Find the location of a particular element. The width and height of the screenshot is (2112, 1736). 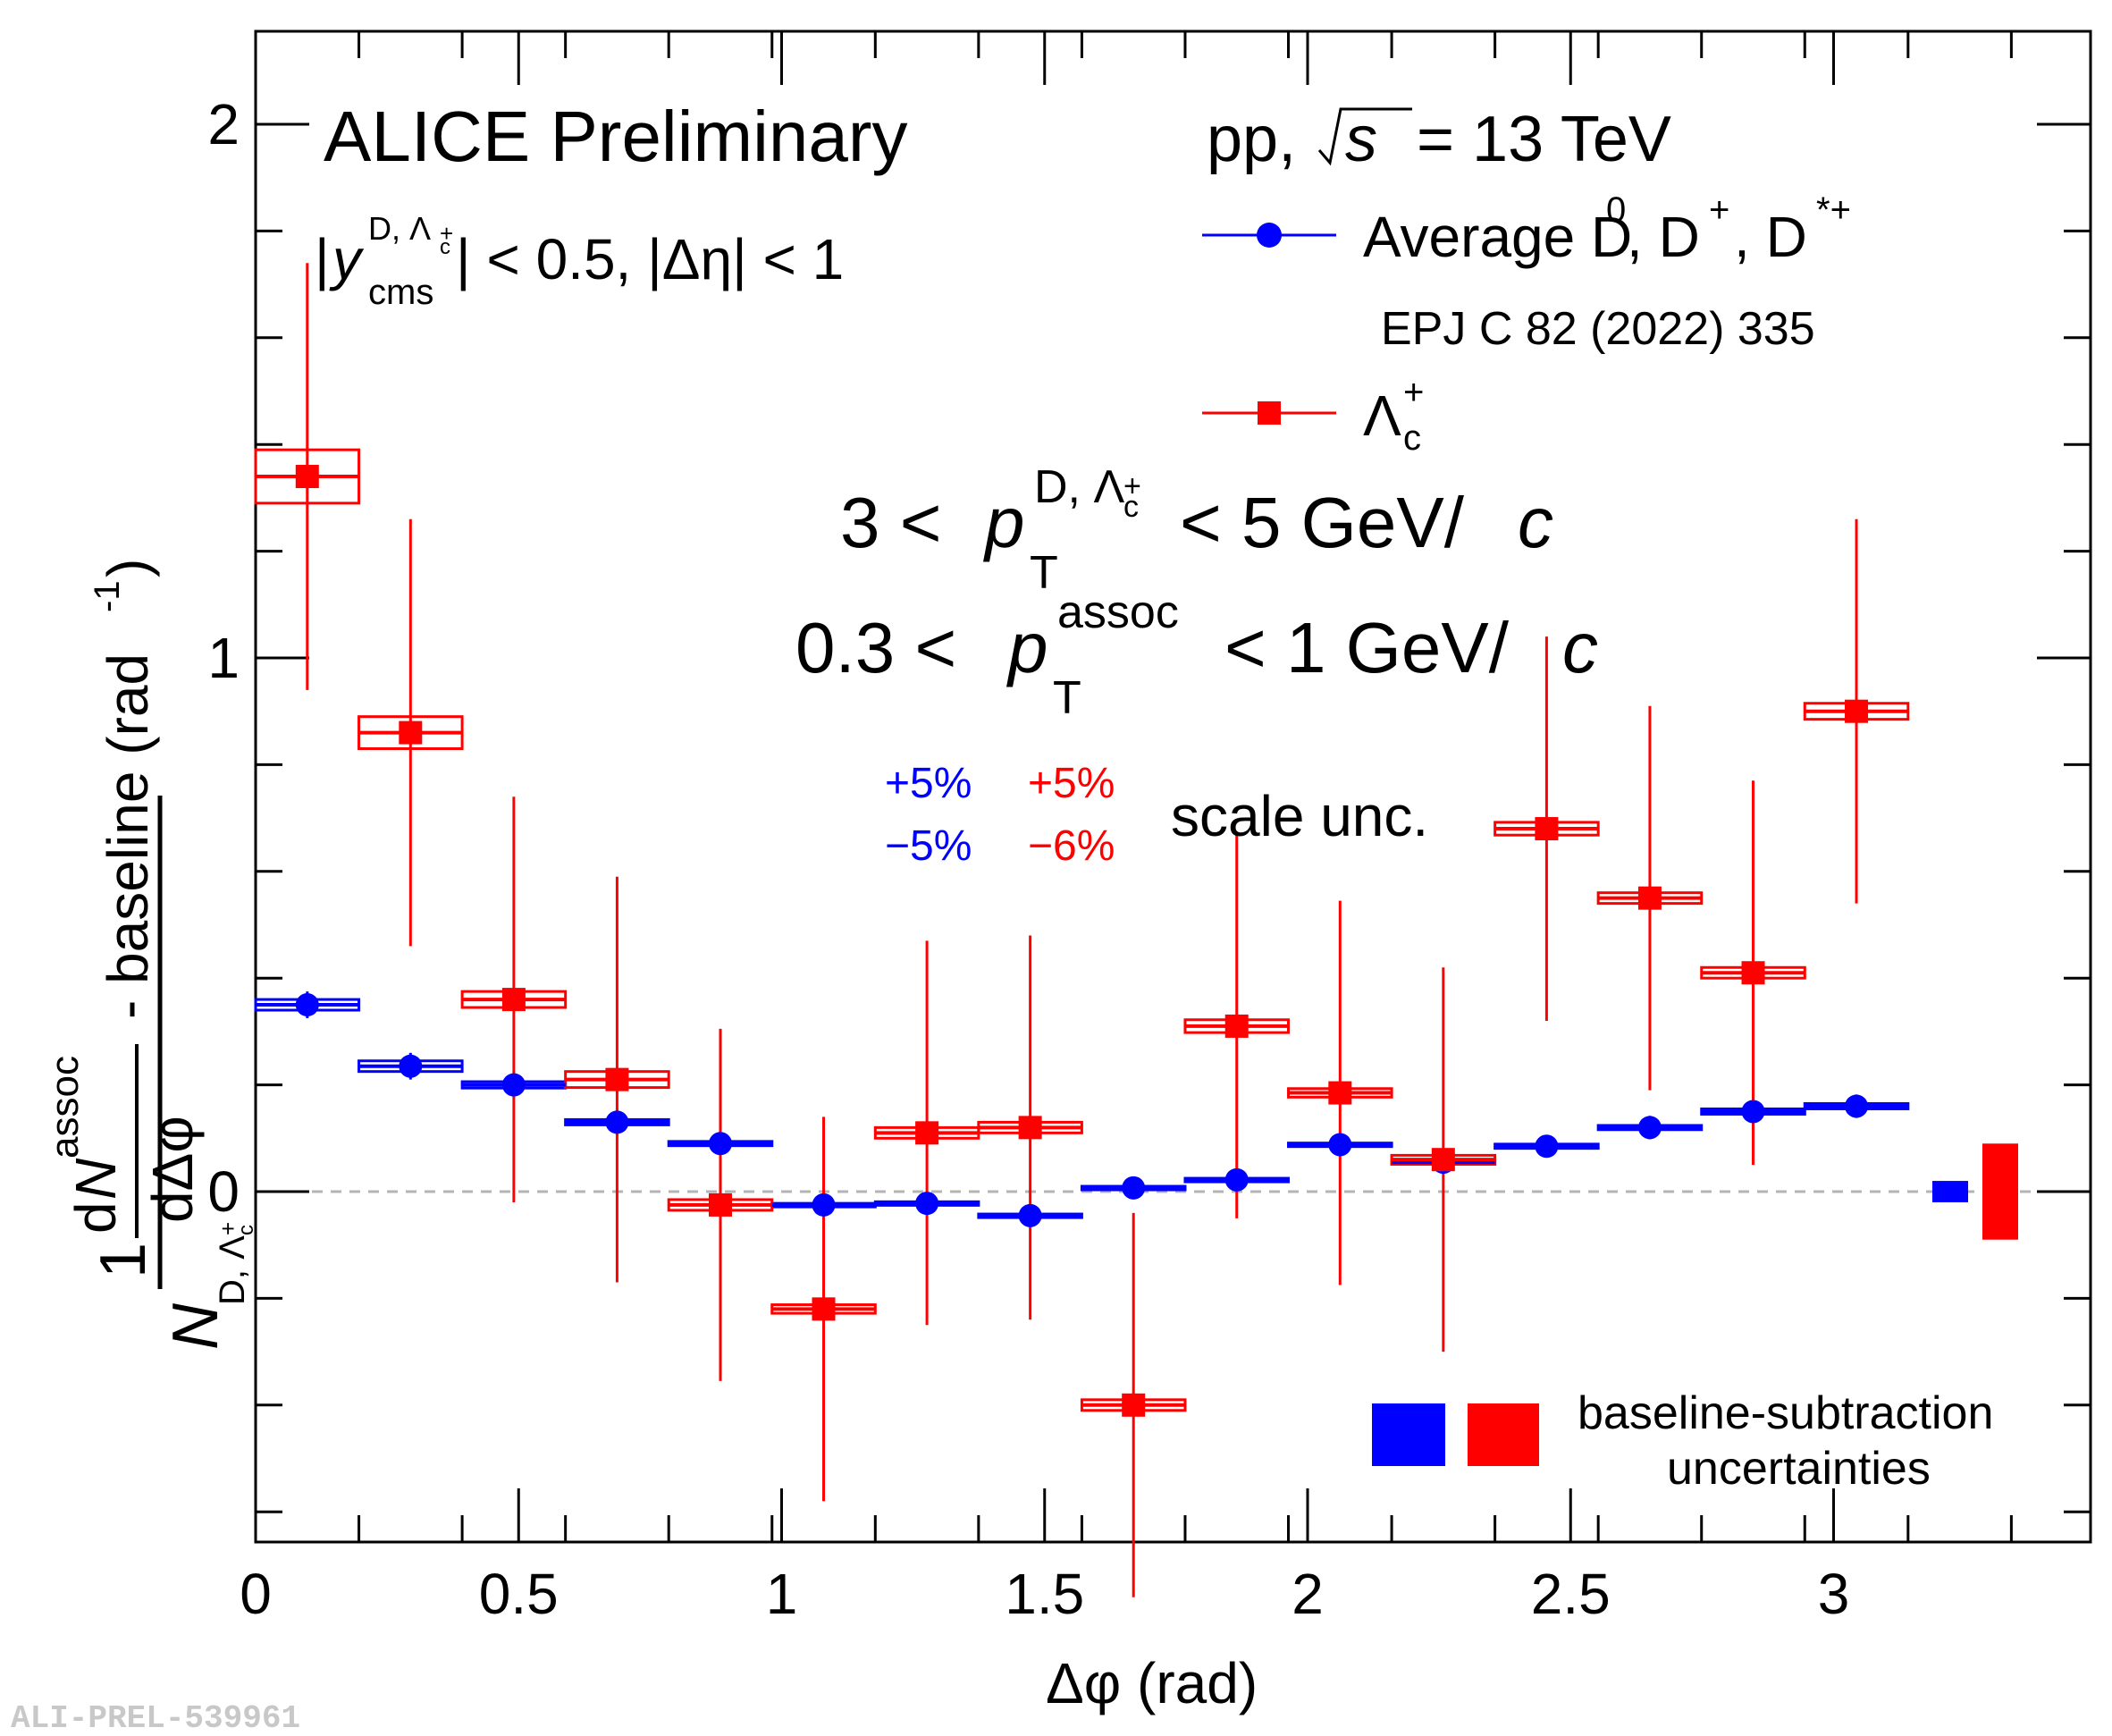

watermark: ALI-PREL-539961 is located at coordinates (155, 1718).